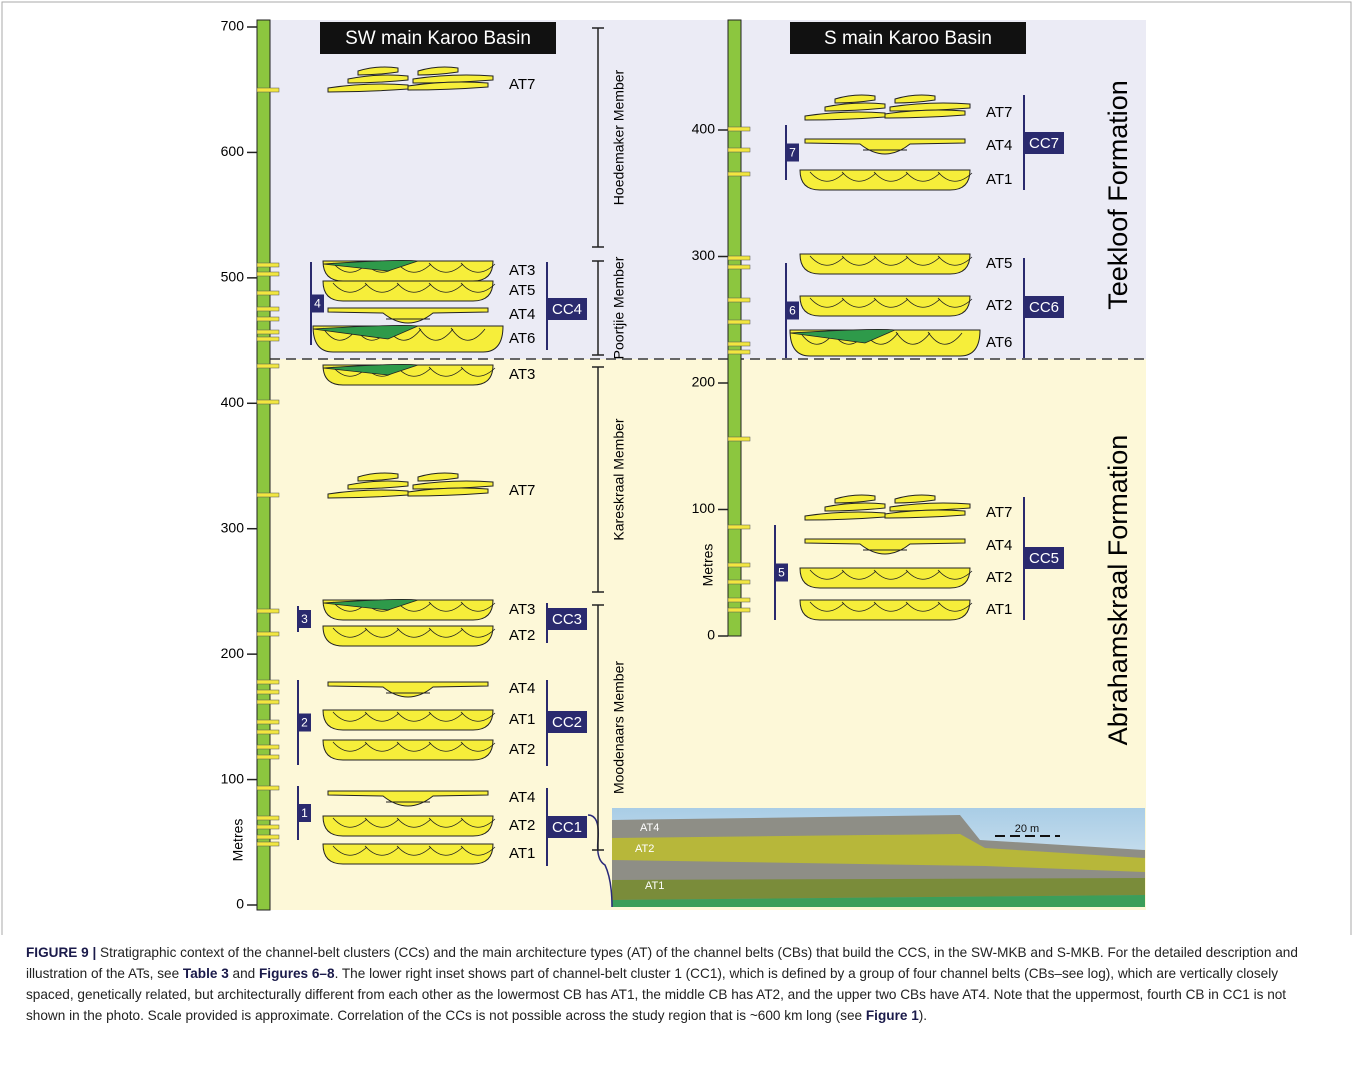  I want to click on formation-label: Abrahamskraal Formation, so click(1118, 590).